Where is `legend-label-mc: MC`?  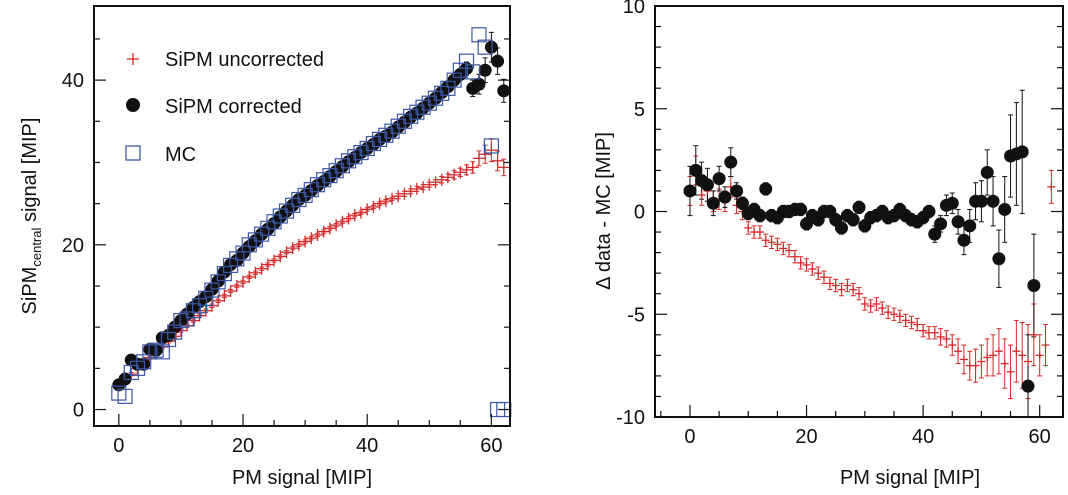 legend-label-mc: MC is located at coordinates (180, 155).